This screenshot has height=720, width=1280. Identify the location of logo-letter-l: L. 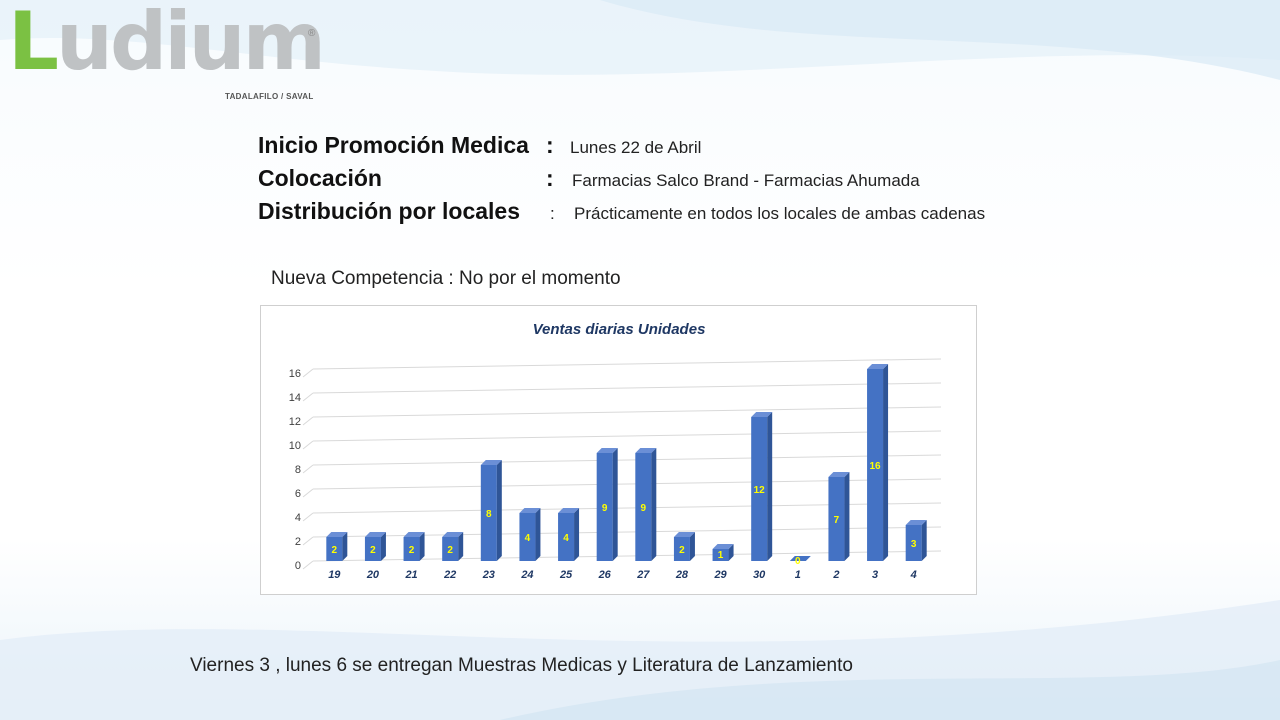
(33, 44).